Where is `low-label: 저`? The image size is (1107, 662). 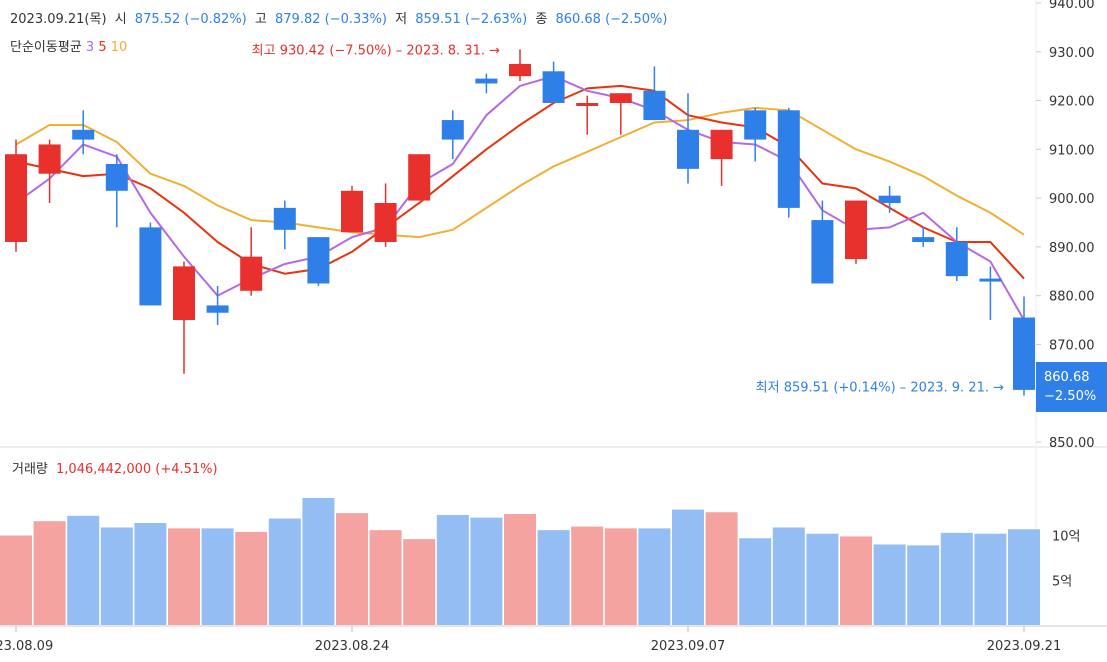 low-label: 저 is located at coordinates (401, 19).